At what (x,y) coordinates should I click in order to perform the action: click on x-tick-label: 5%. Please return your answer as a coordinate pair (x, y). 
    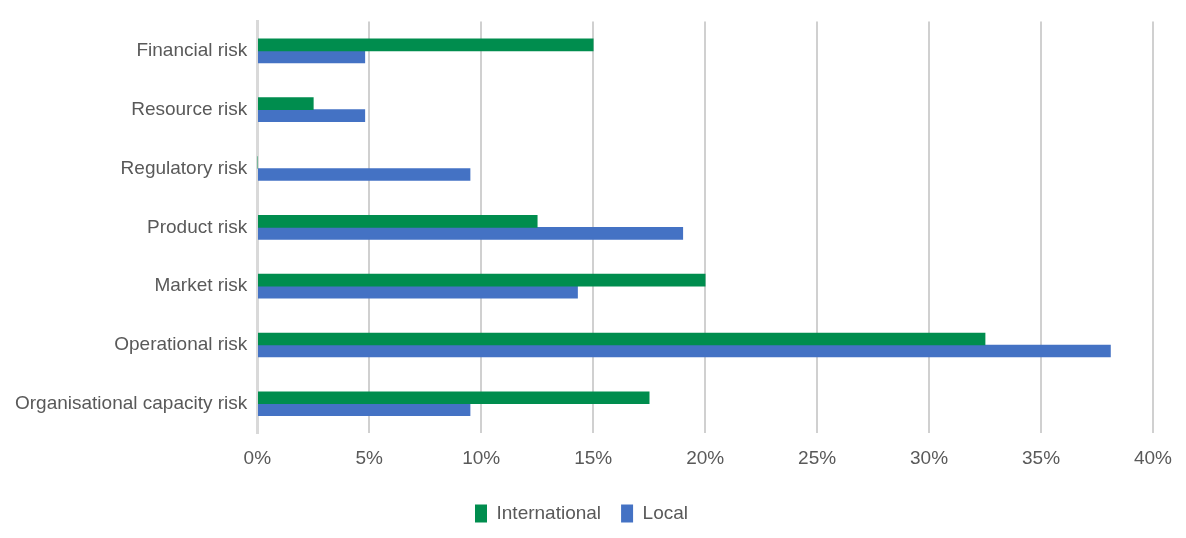
    Looking at the image, I should click on (369, 457).